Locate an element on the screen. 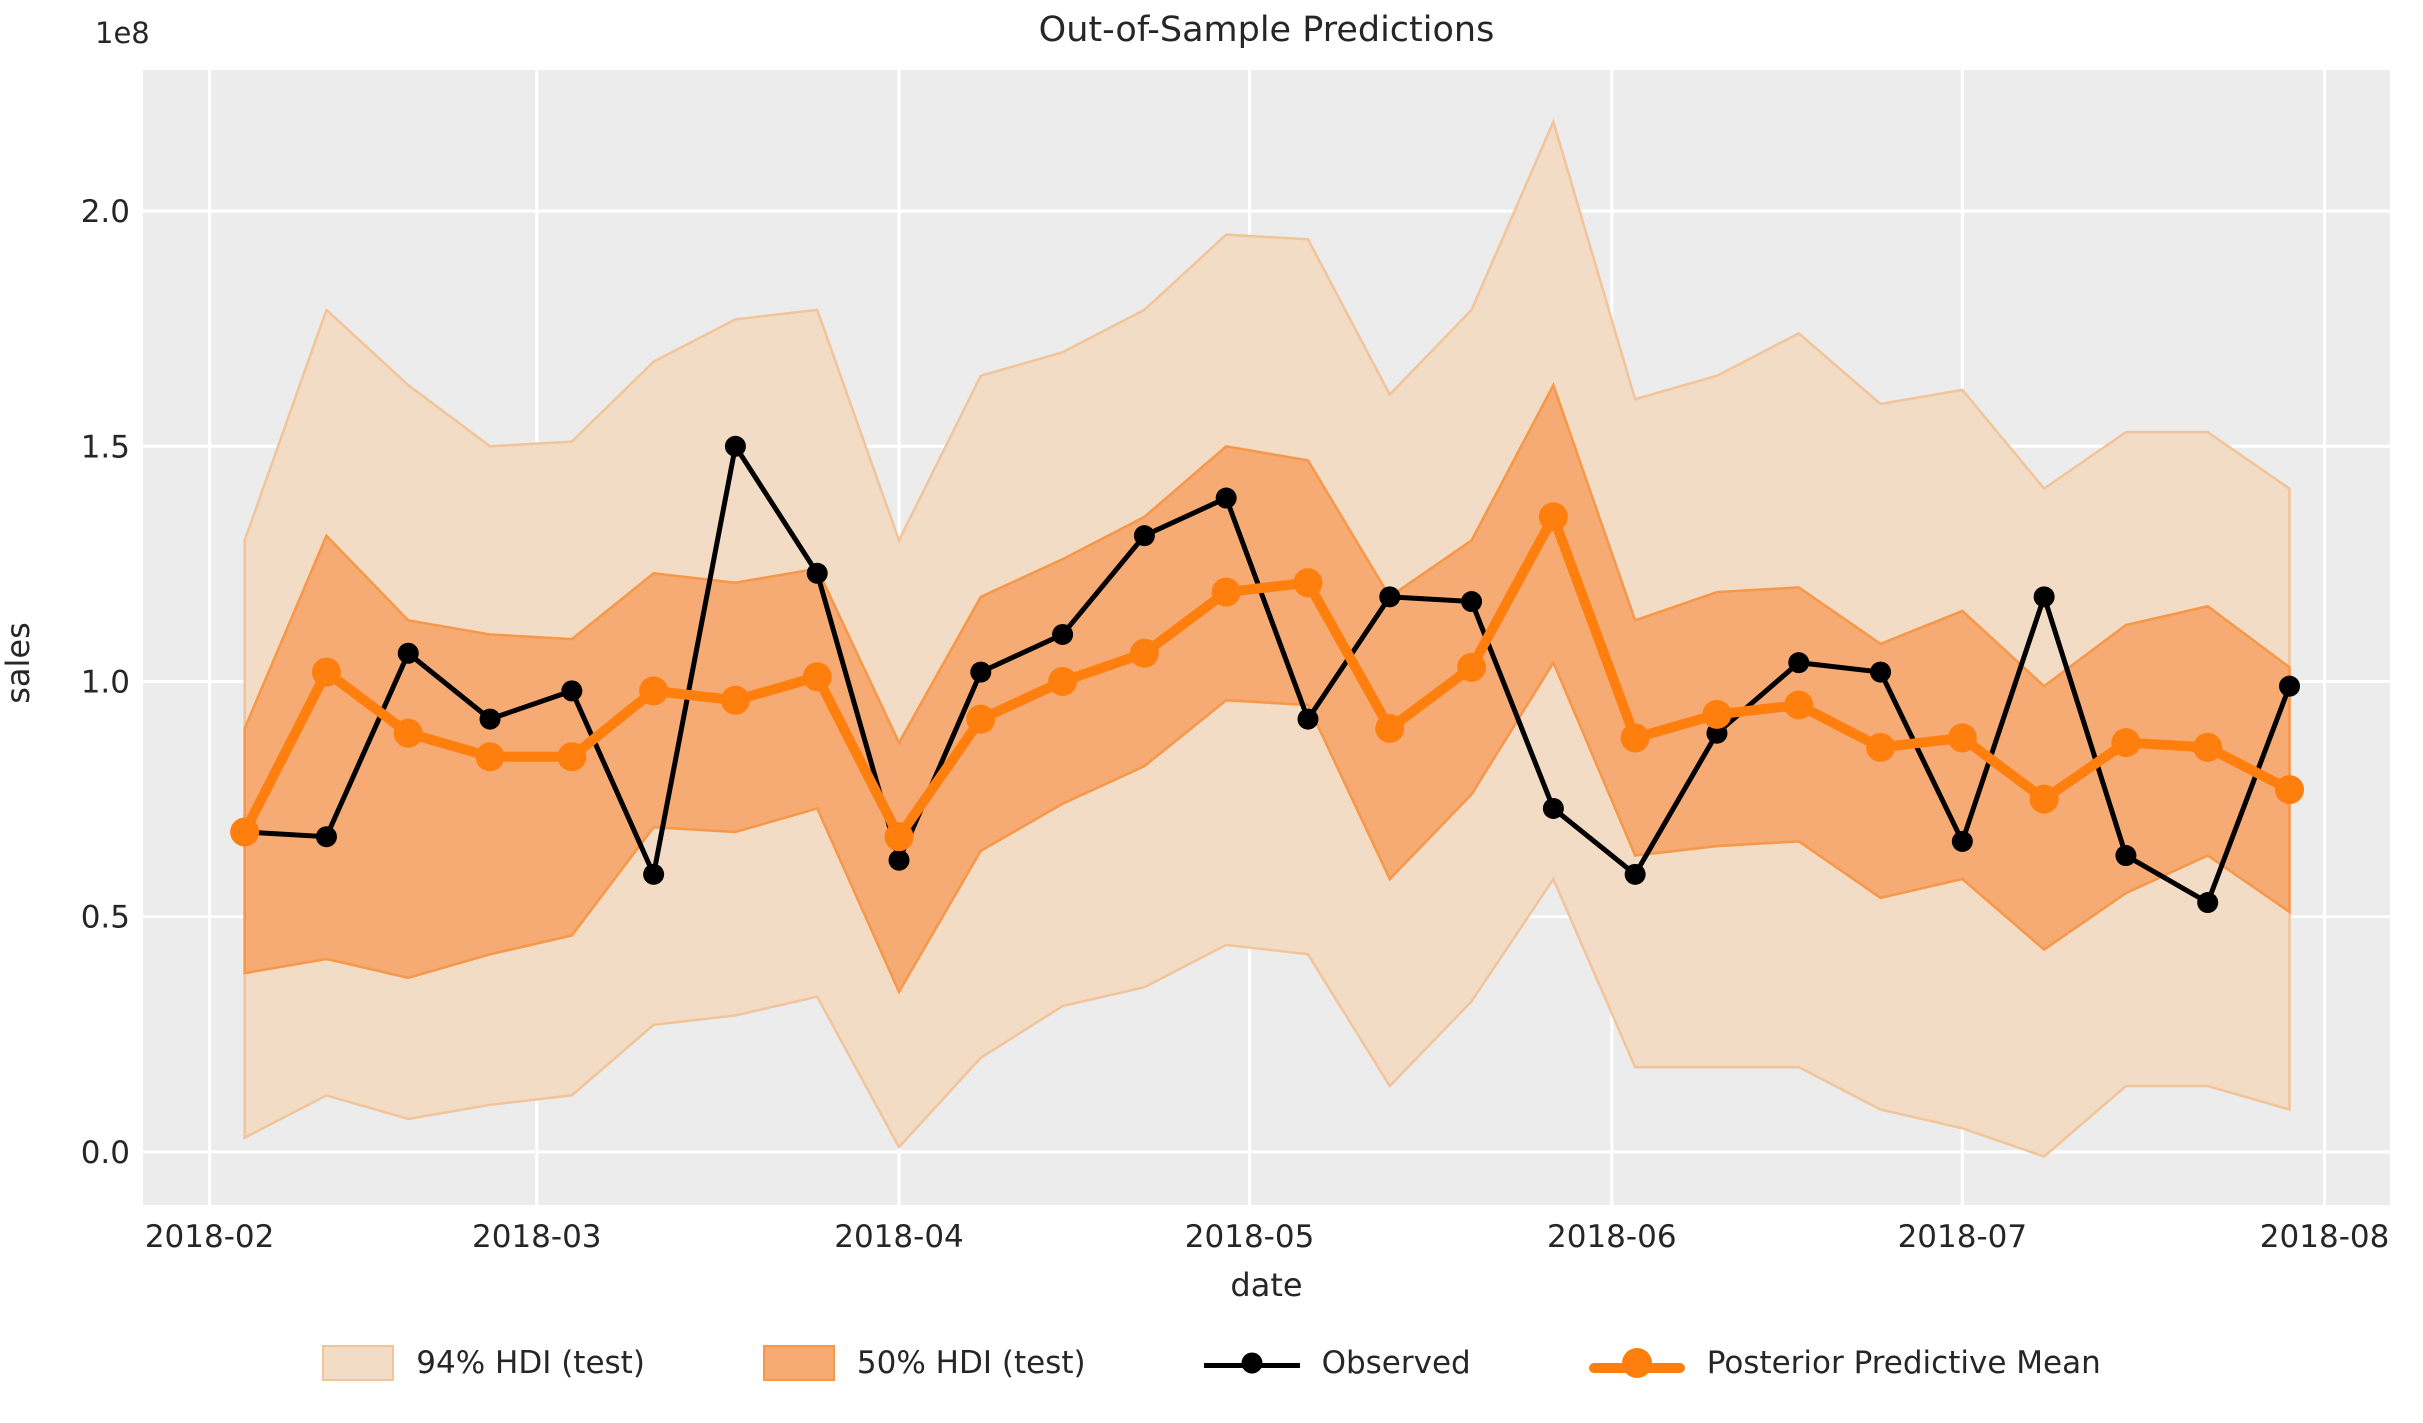 The width and height of the screenshot is (2423, 1423). y-tick-label: 1.5 is located at coordinates (105, 447).